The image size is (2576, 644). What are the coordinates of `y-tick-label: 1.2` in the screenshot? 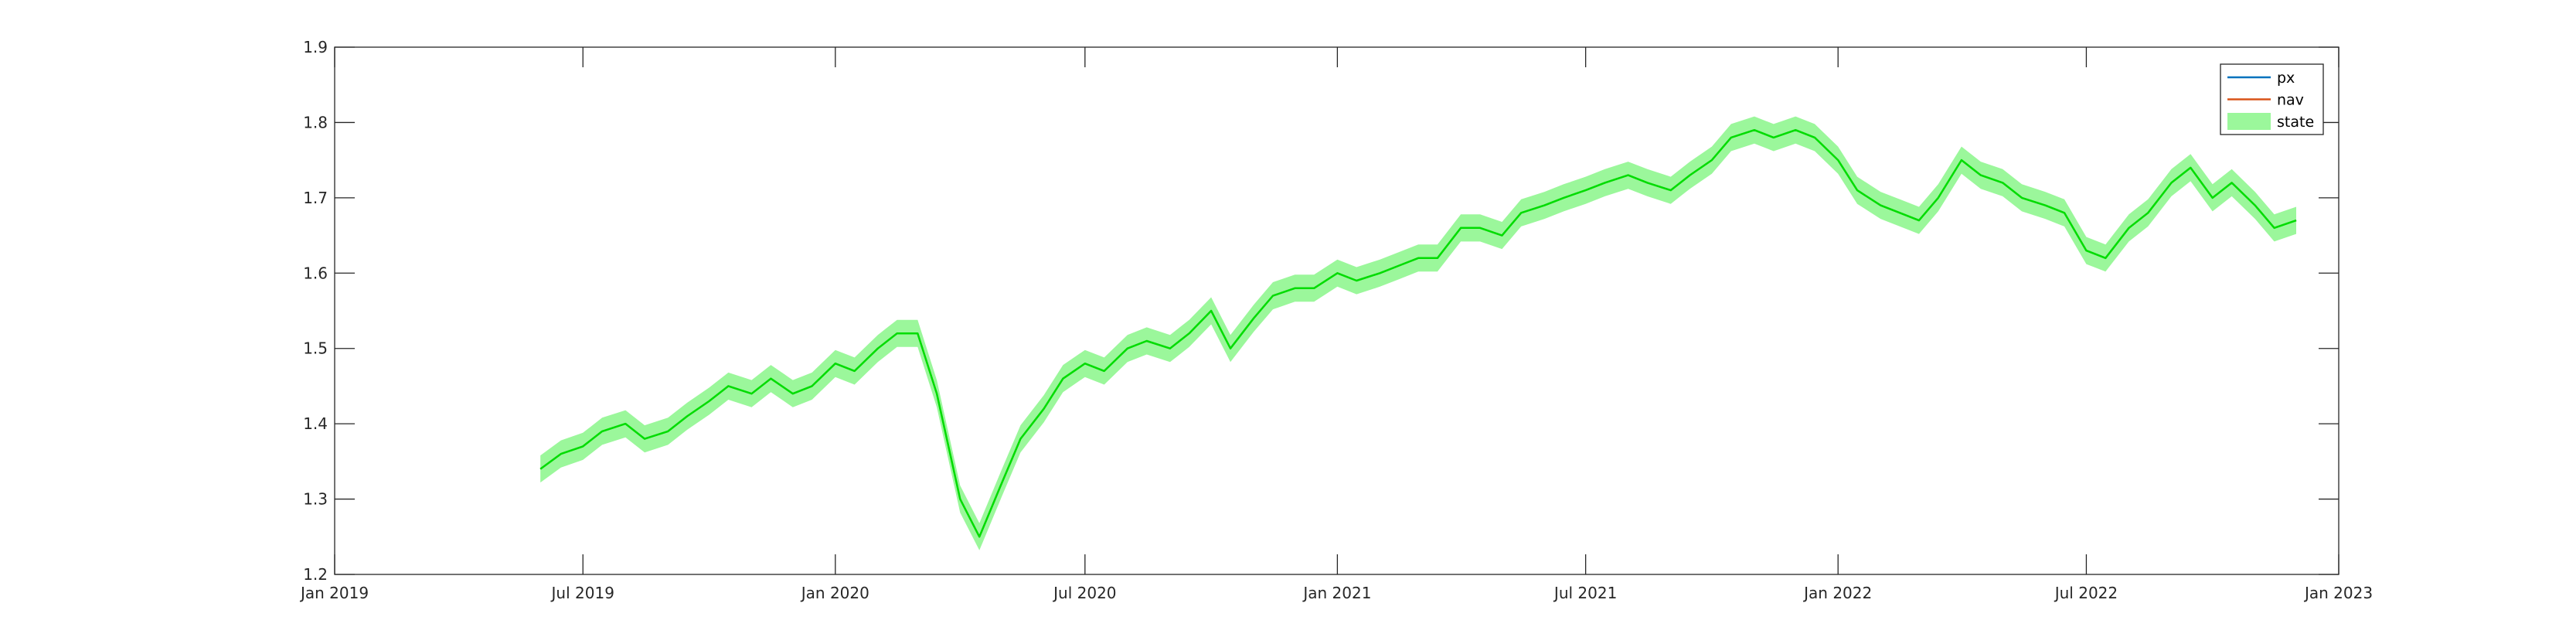 It's located at (315, 574).